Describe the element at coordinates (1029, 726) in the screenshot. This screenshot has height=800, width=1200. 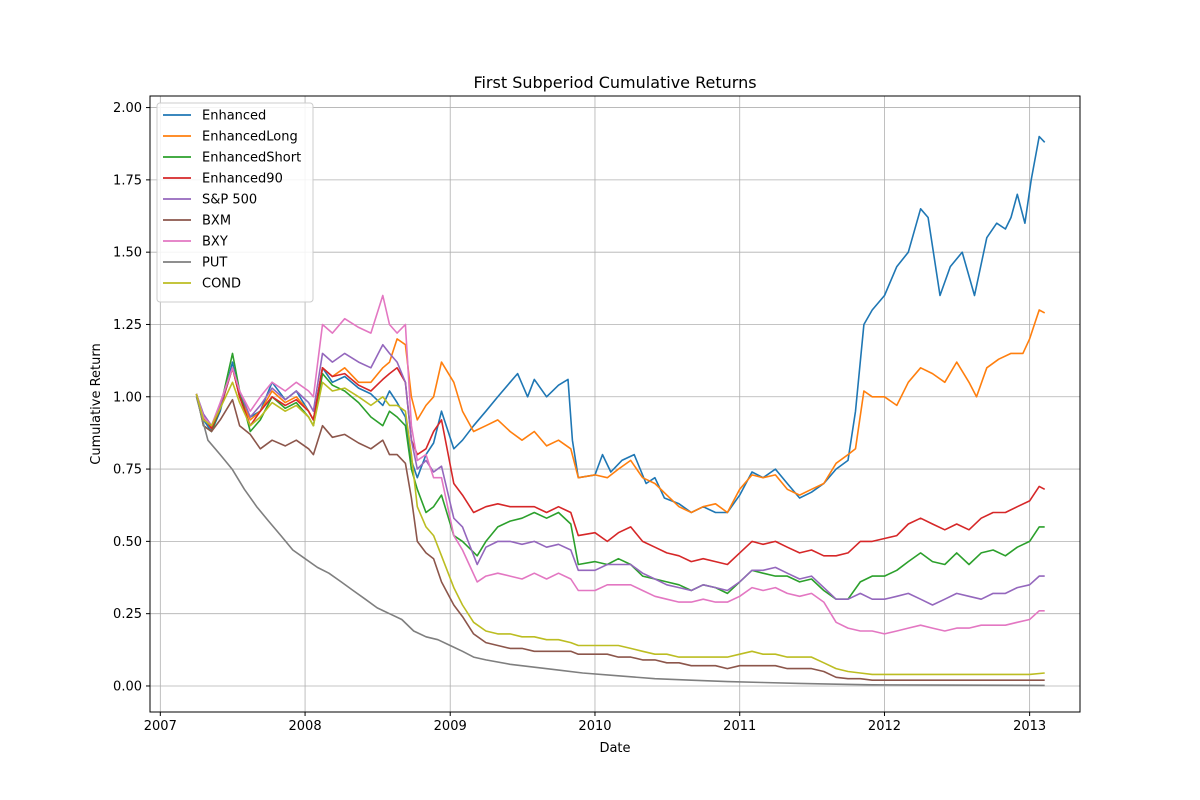
I see `x-tick-label: 2013` at that location.